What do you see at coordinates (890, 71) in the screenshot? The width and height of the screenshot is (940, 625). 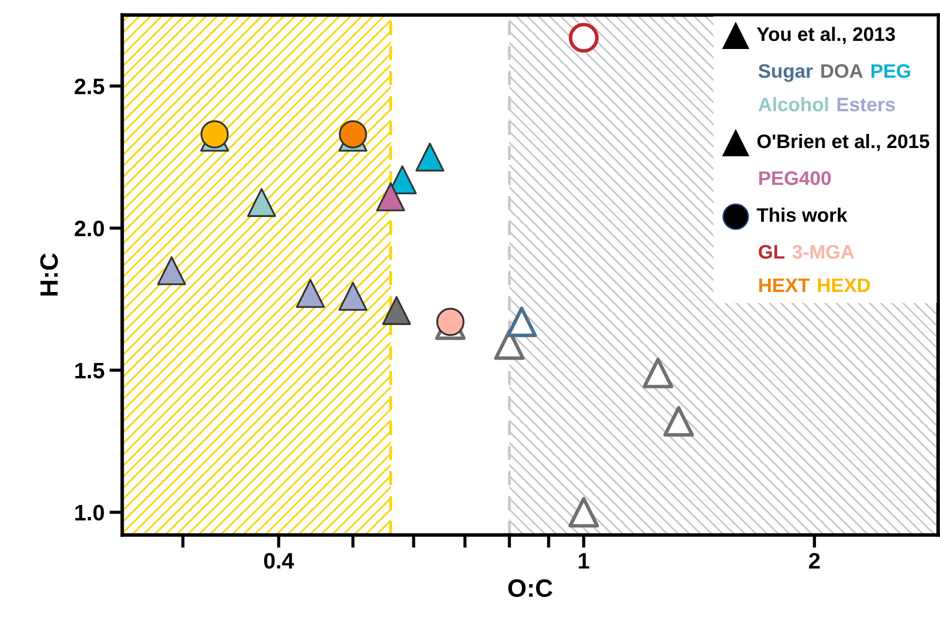 I see `text: PEG` at bounding box center [890, 71].